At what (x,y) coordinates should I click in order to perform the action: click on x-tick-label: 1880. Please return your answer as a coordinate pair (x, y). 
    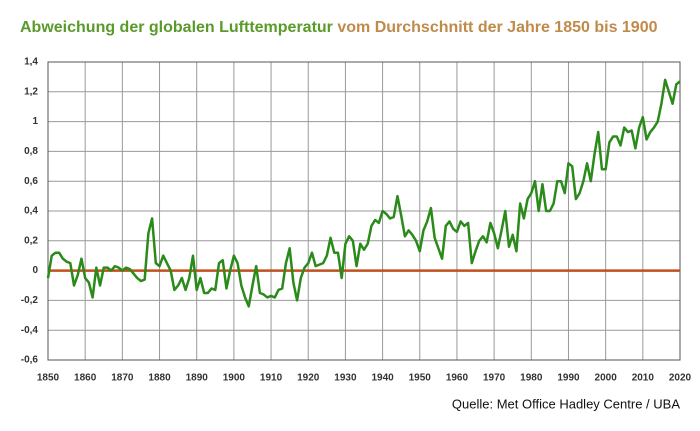
    Looking at the image, I should click on (159, 378).